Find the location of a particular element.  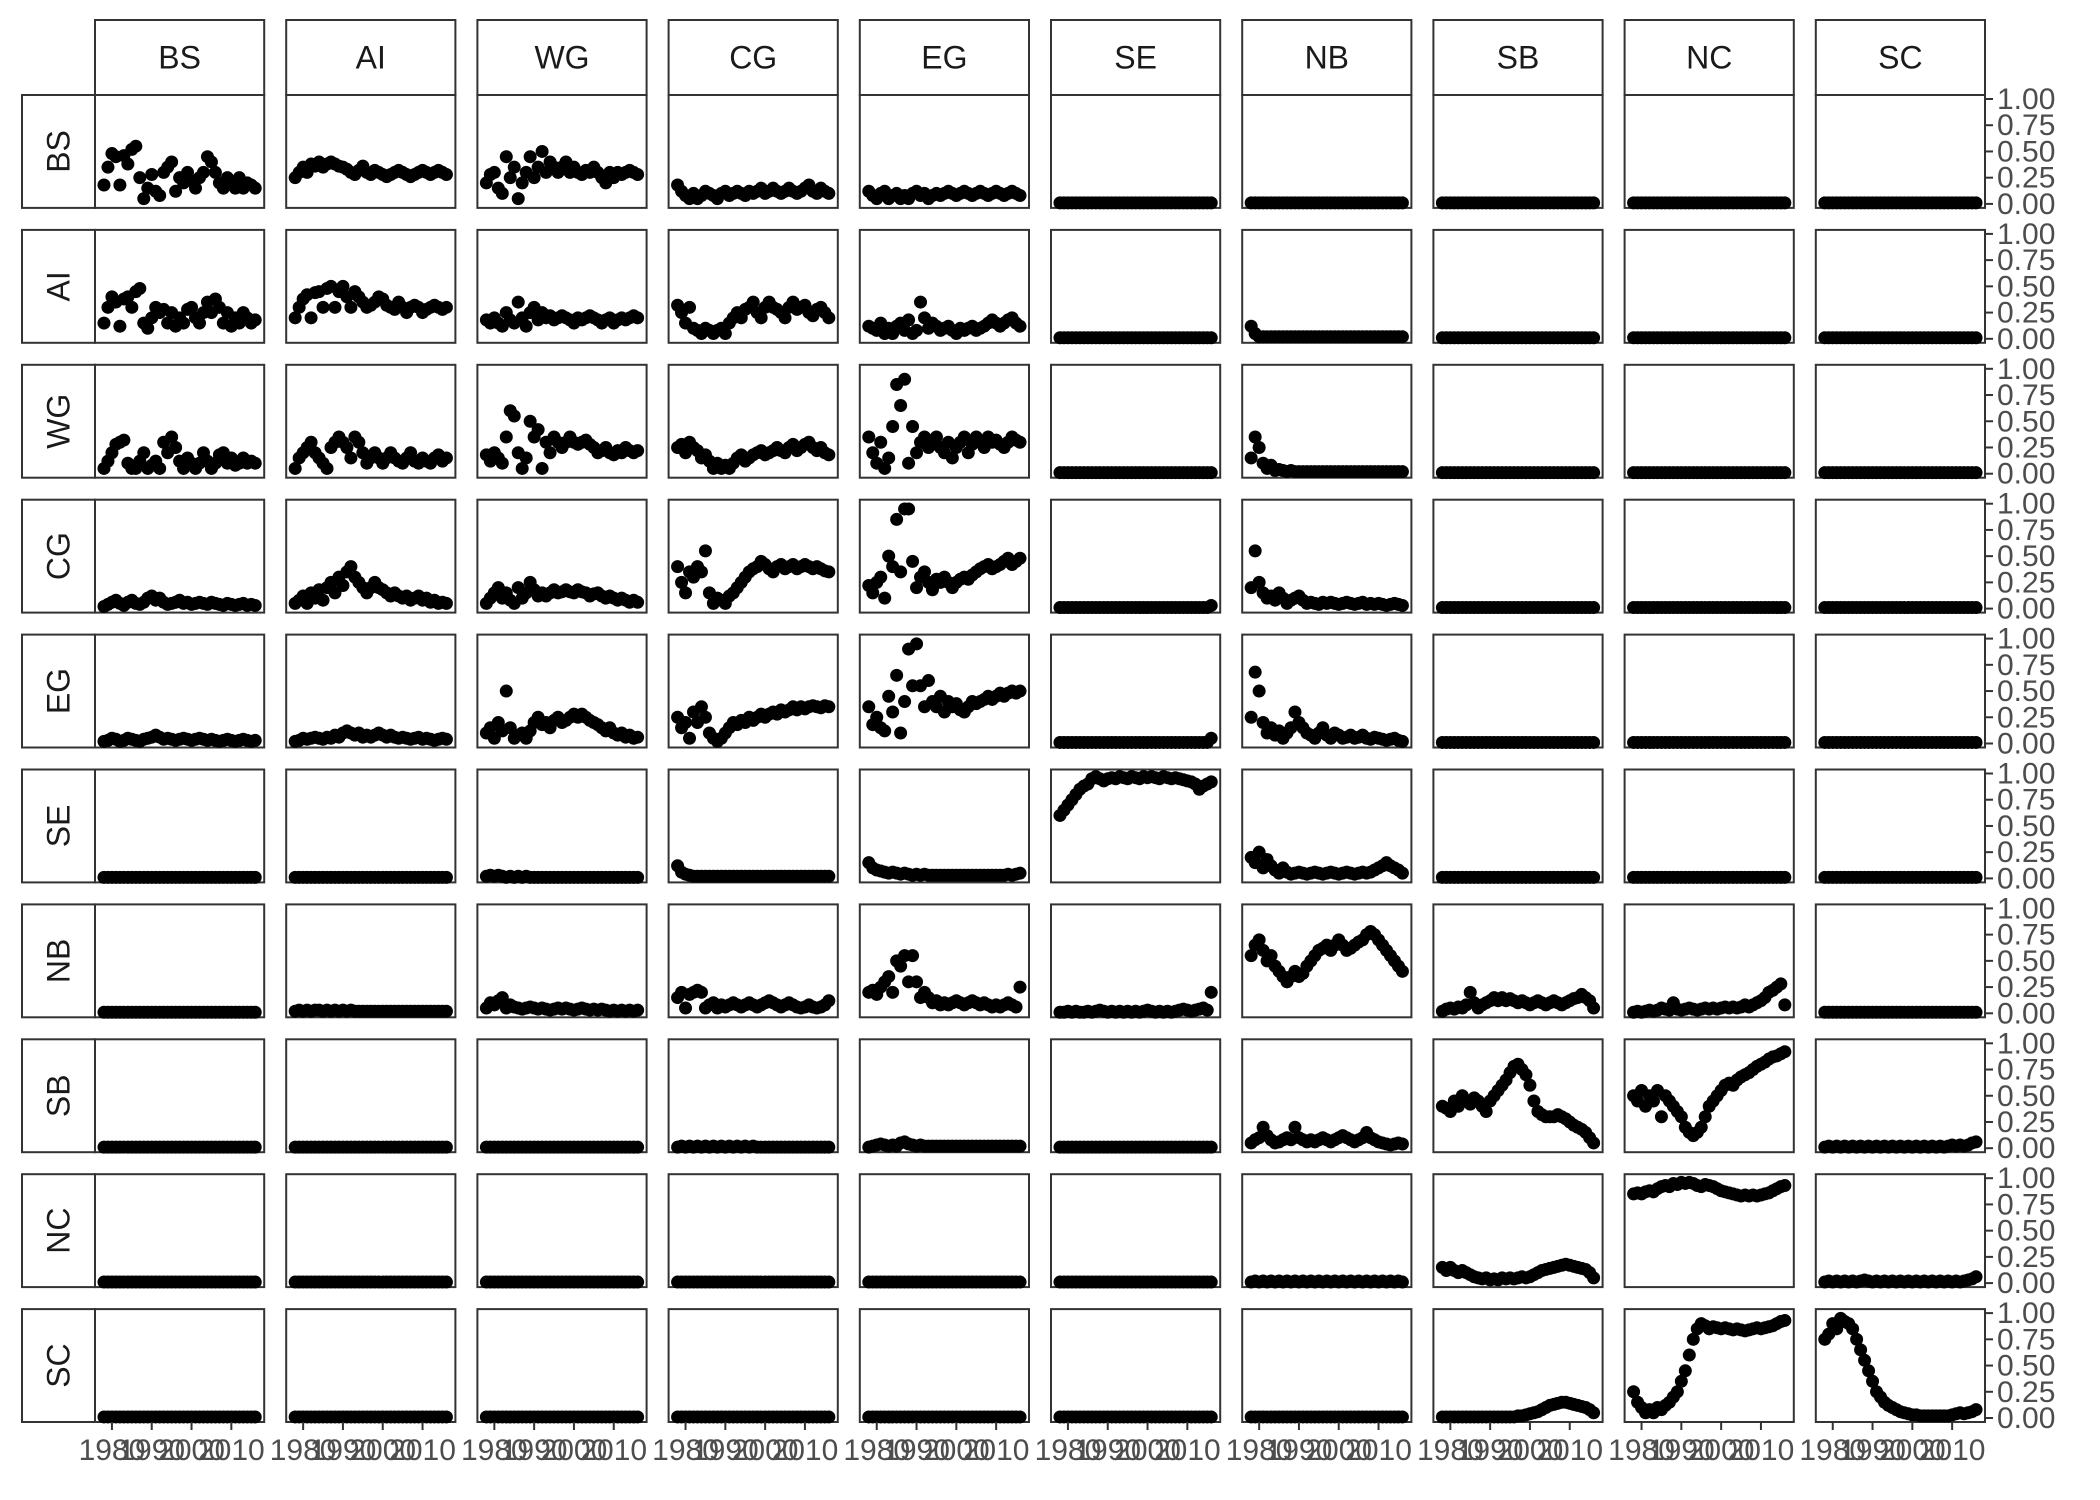

panel-wg-eg is located at coordinates (944, 421).